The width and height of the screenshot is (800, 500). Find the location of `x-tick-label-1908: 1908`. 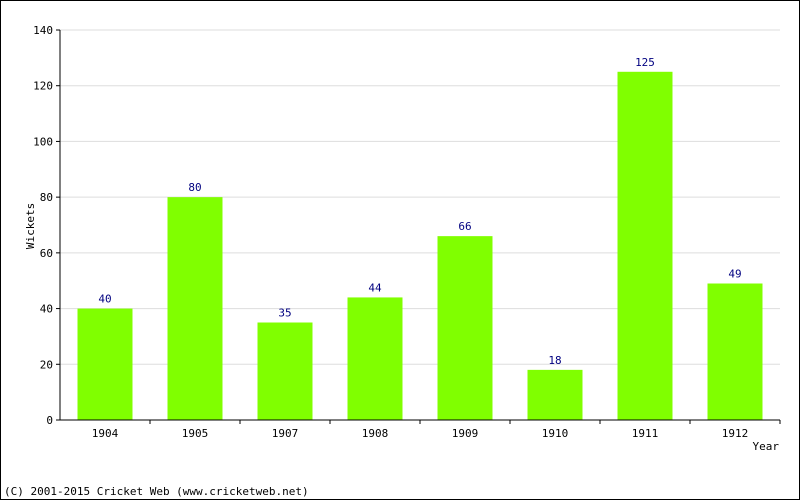

x-tick-label-1908: 1908 is located at coordinates (375, 433).